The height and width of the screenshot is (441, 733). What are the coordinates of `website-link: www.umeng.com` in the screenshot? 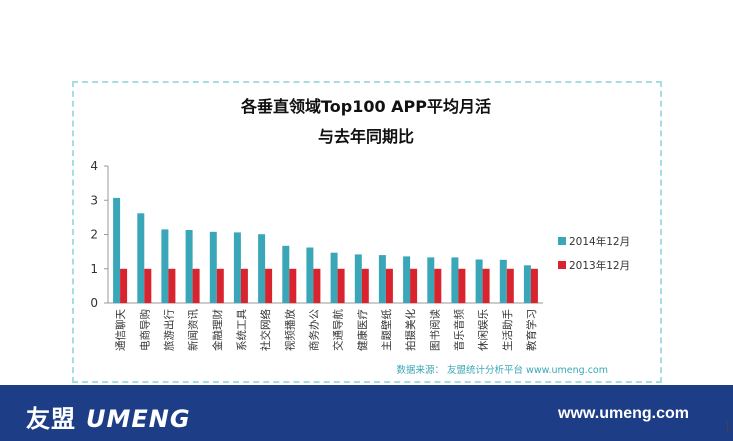 It's located at (623, 413).